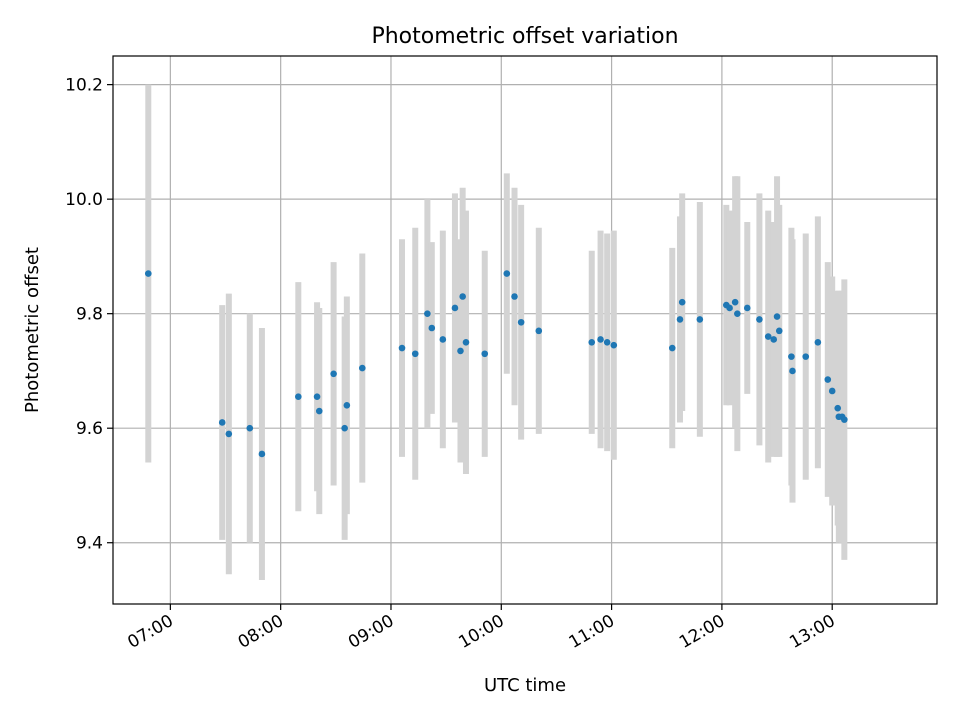  Describe the element at coordinates (812, 632) in the screenshot. I see `x-tick-label: 13:00` at that location.